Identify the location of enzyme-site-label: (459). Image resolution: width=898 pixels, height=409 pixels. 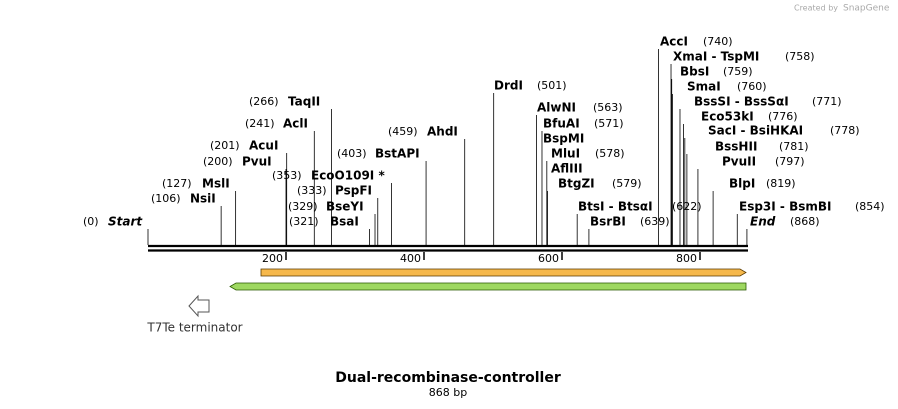
(403, 131).